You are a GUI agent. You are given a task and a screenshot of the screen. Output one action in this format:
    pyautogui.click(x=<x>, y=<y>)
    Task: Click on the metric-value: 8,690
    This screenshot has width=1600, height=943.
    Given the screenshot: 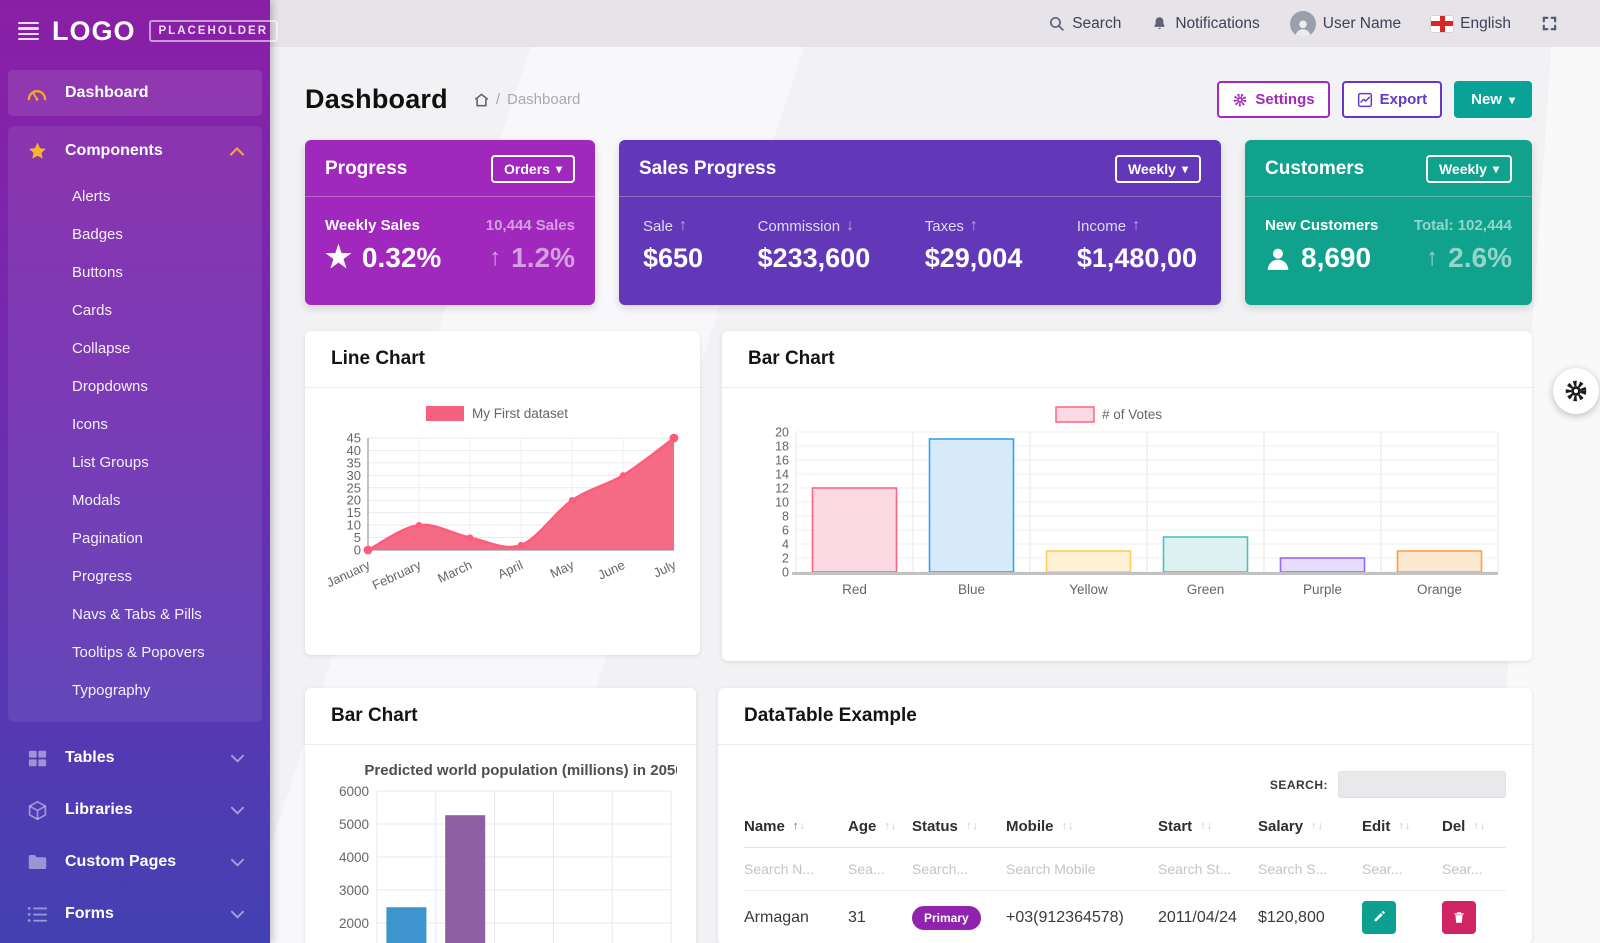 What is the action you would take?
    pyautogui.click(x=1336, y=257)
    